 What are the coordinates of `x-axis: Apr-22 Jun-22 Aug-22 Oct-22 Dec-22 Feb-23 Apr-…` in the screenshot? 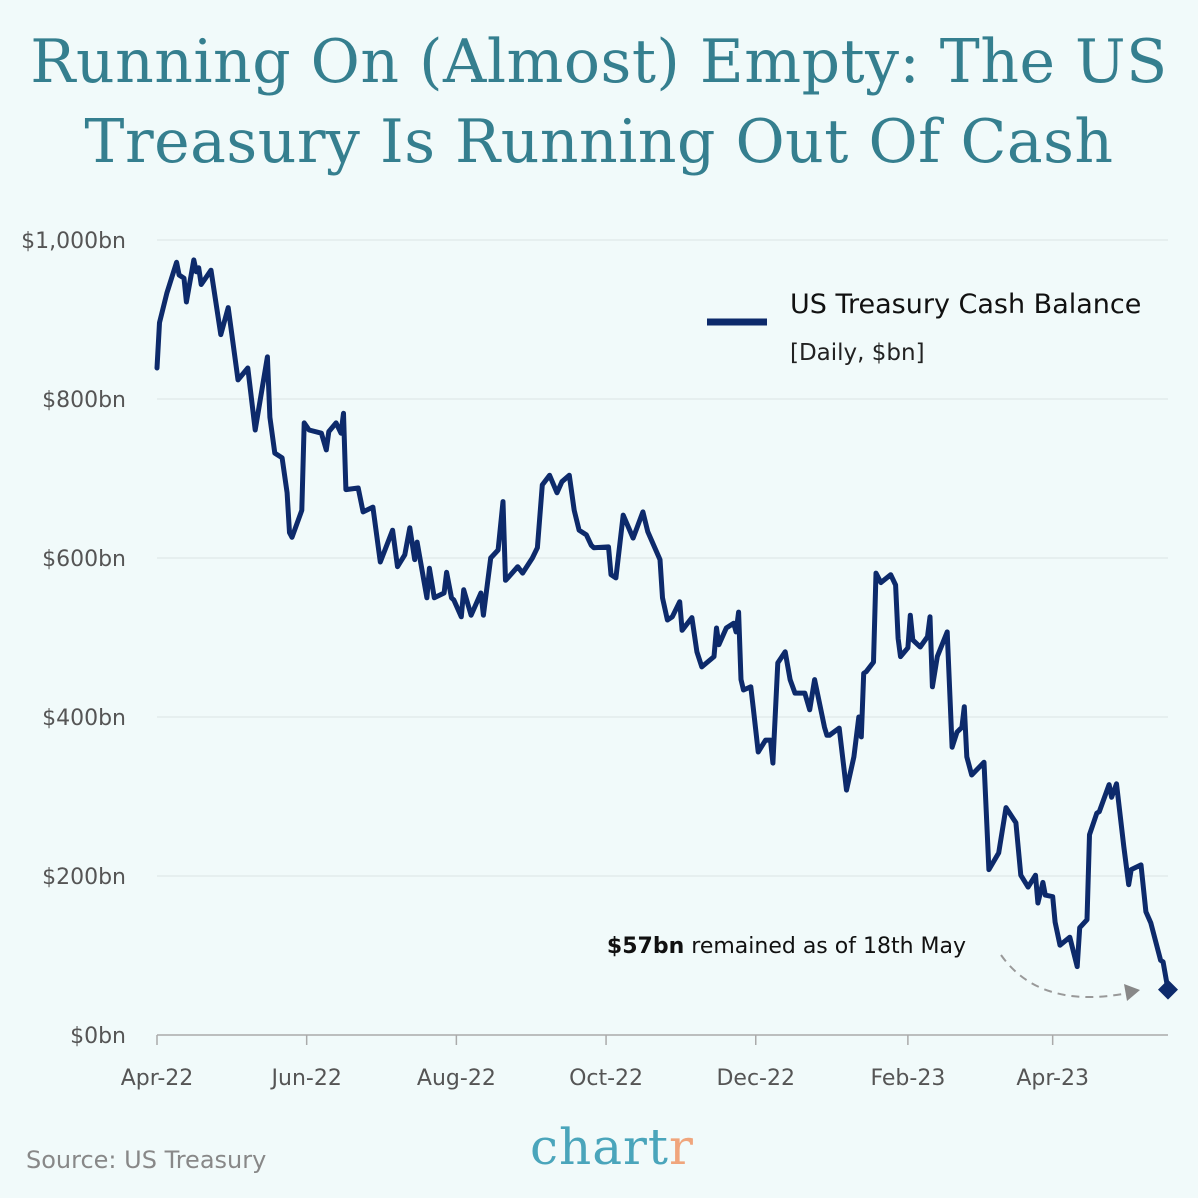 It's located at (644, 1062).